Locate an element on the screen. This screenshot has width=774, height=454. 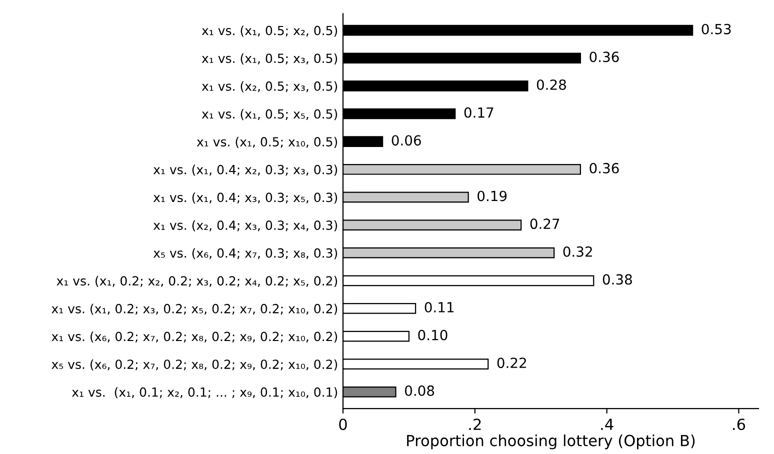
y-tick-label: x₁ vs. (x₁, 0.4; x₃, 0.3; x₅, 0.3) is located at coordinates (245, 198).